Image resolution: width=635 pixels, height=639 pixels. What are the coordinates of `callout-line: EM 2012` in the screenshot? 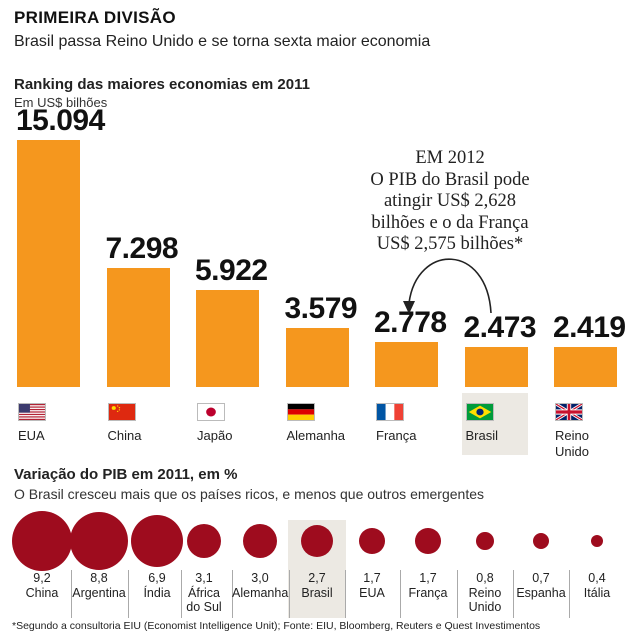 It's located at (450, 158).